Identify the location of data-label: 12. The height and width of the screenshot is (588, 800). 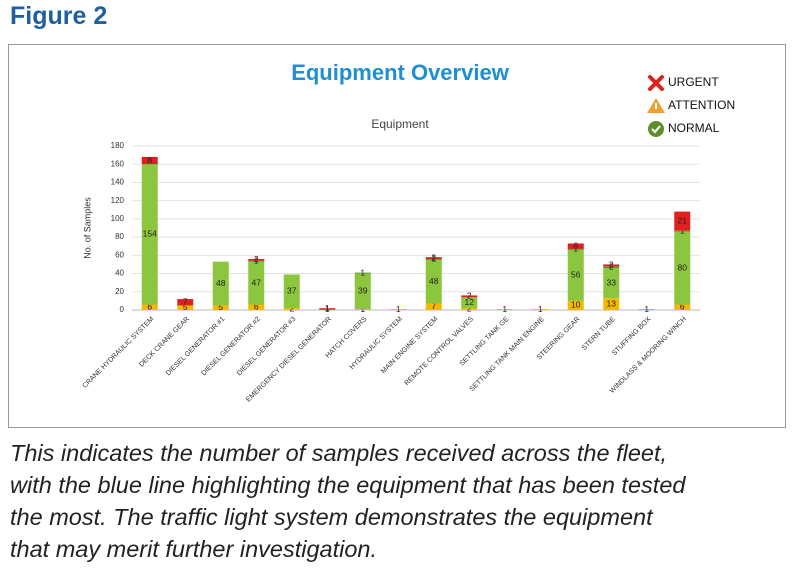
(470, 302).